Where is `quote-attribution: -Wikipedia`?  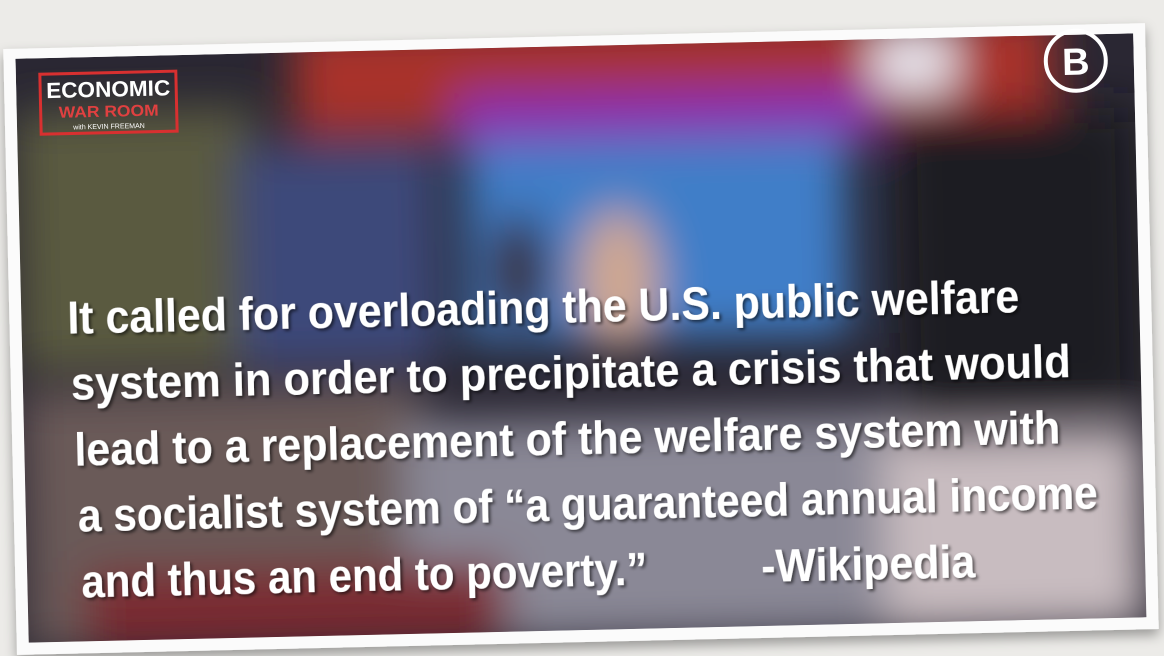 quote-attribution: -Wikipedia is located at coordinates (869, 563).